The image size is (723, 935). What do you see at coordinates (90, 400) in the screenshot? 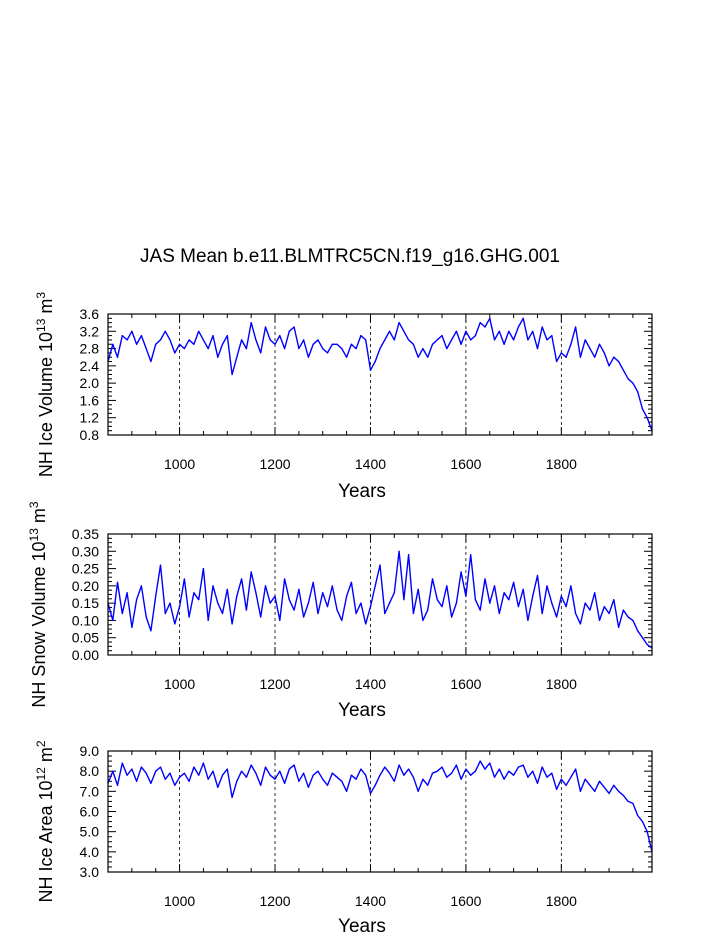
I see `ice-volume-y-tick-label: 1.6` at bounding box center [90, 400].